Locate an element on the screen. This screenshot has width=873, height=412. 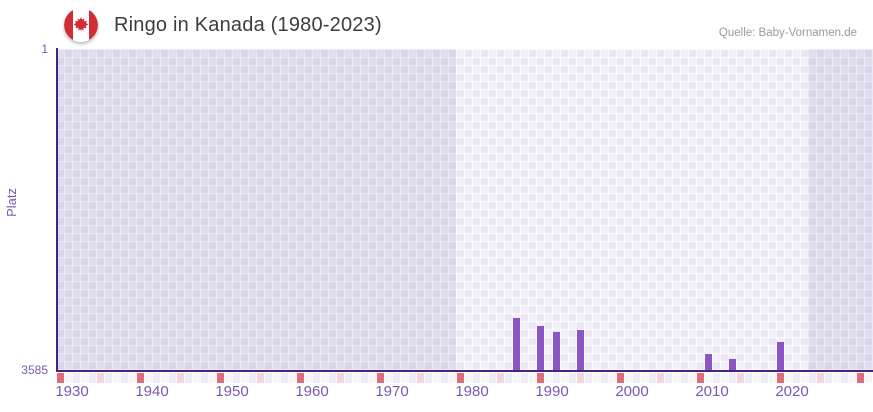
x-tick-label-1950: 1950 is located at coordinates (232, 391).